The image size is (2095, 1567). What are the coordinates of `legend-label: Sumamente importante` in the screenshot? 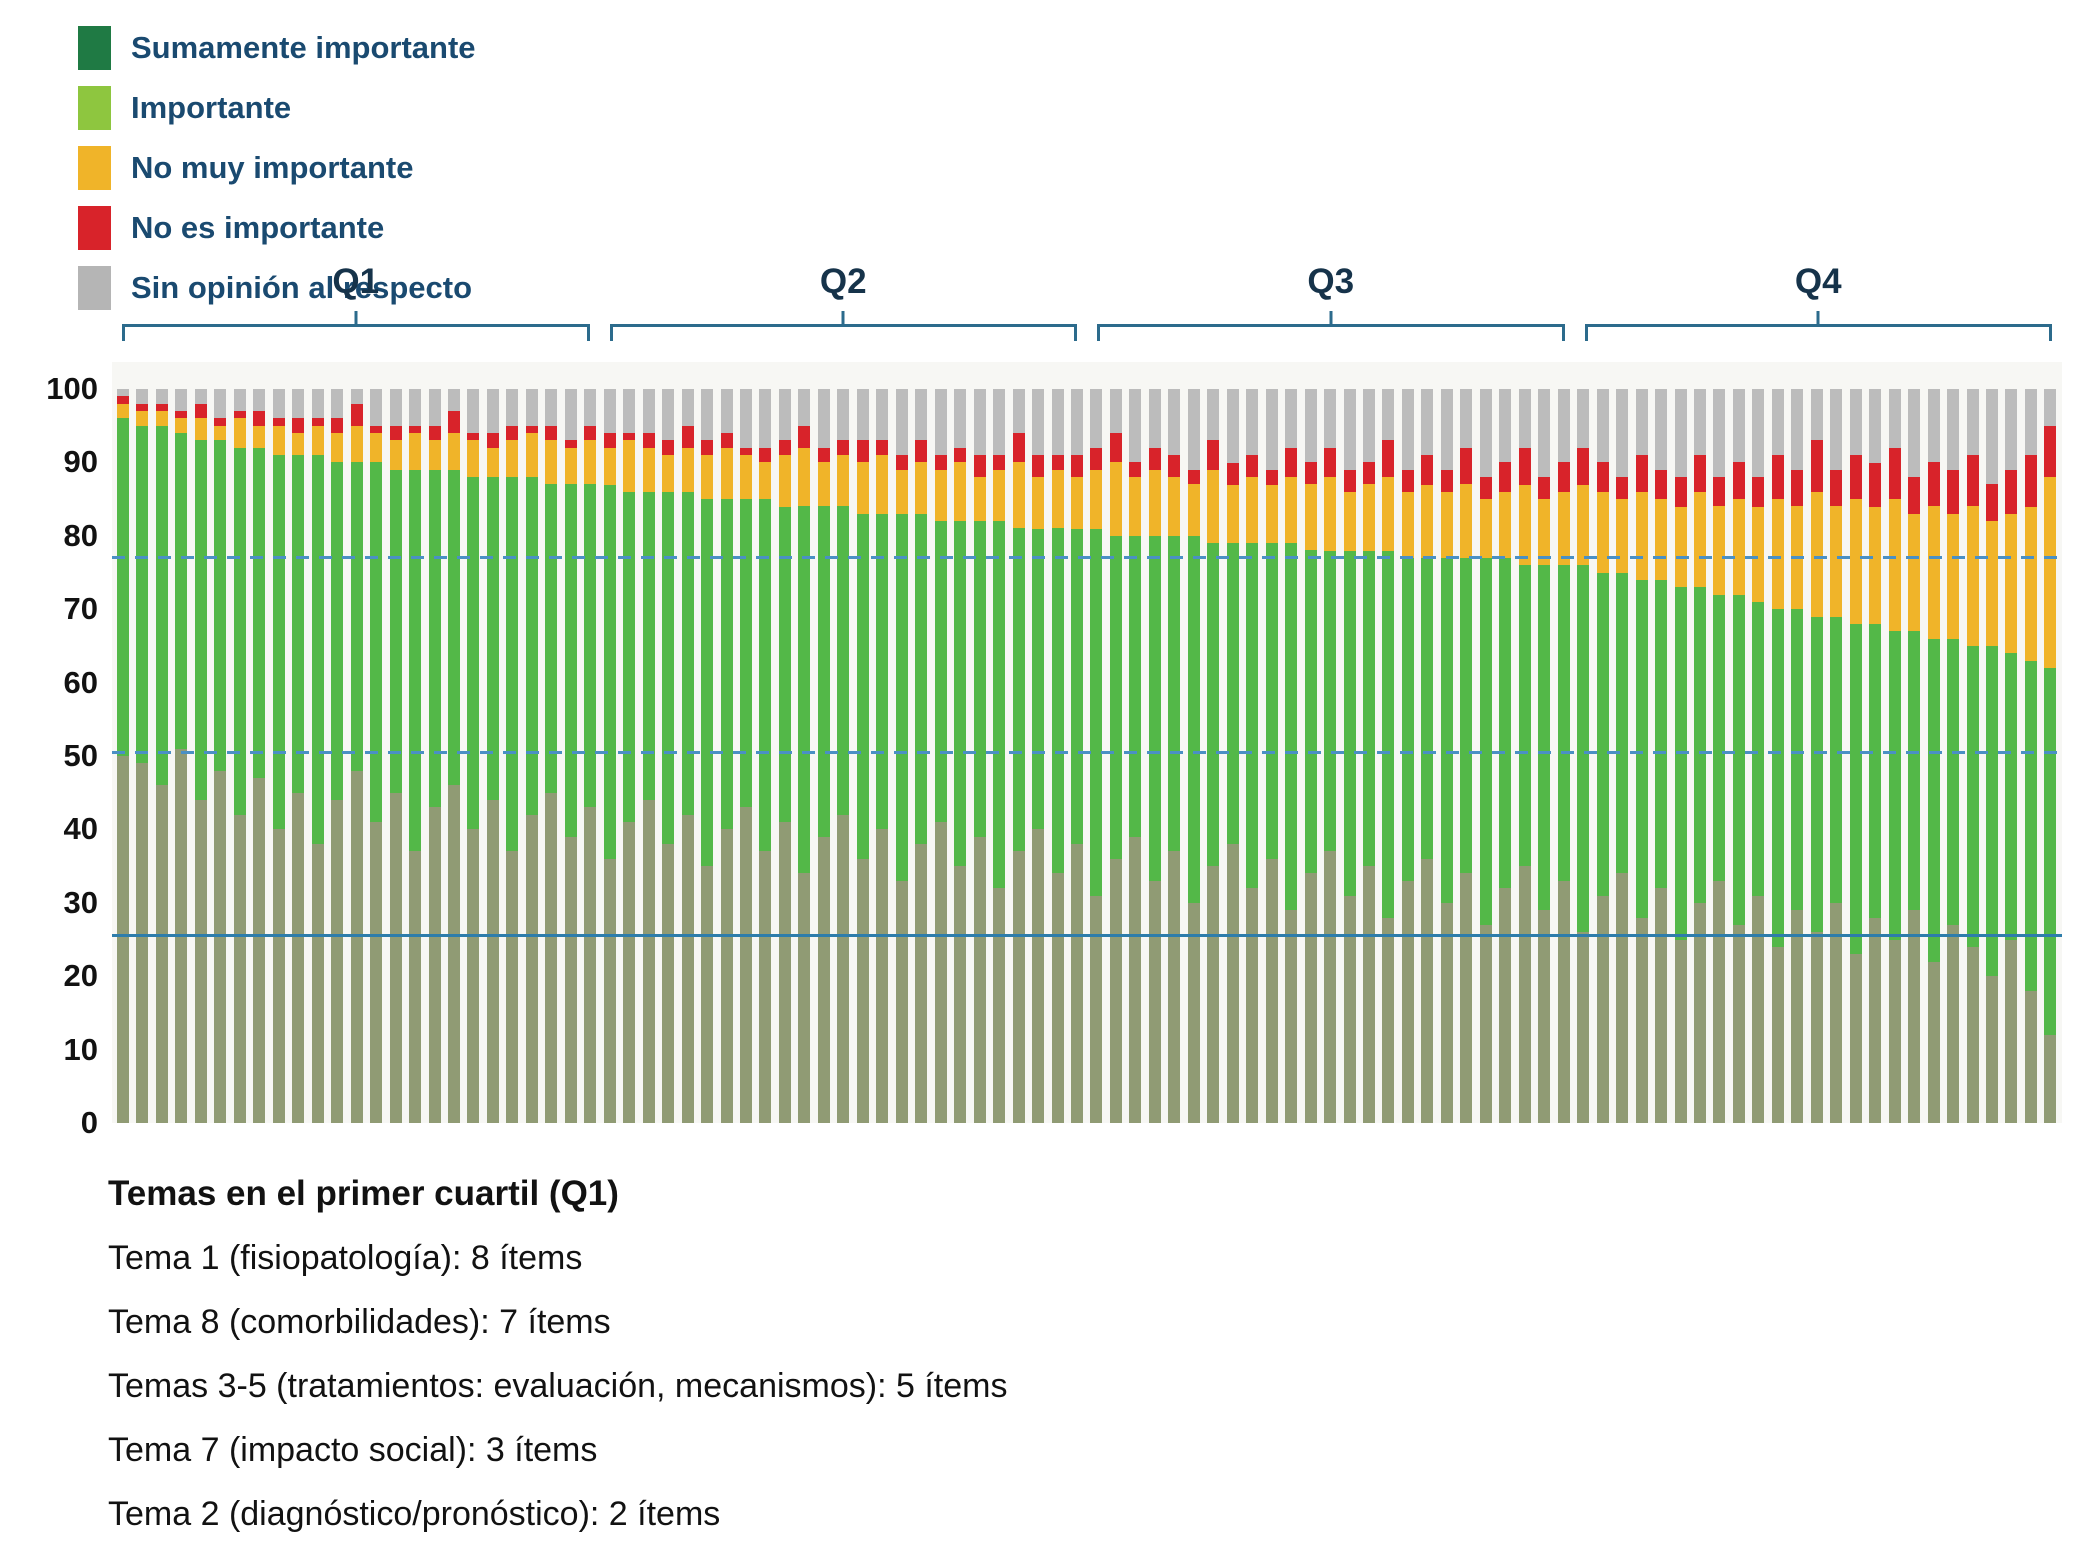 It's located at (303, 47).